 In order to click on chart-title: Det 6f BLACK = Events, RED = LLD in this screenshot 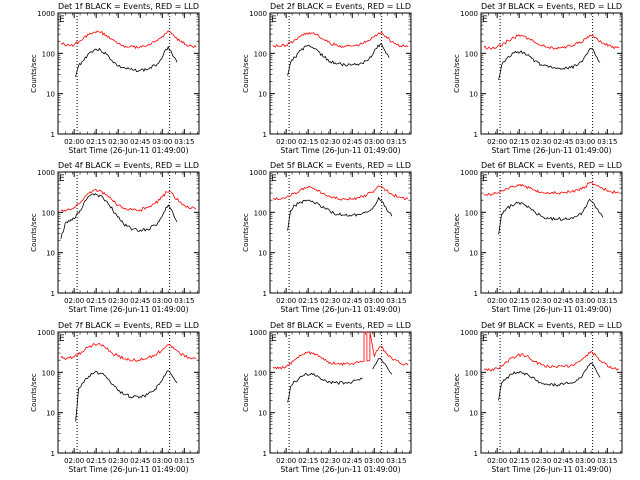, I will do `click(551, 165)`.